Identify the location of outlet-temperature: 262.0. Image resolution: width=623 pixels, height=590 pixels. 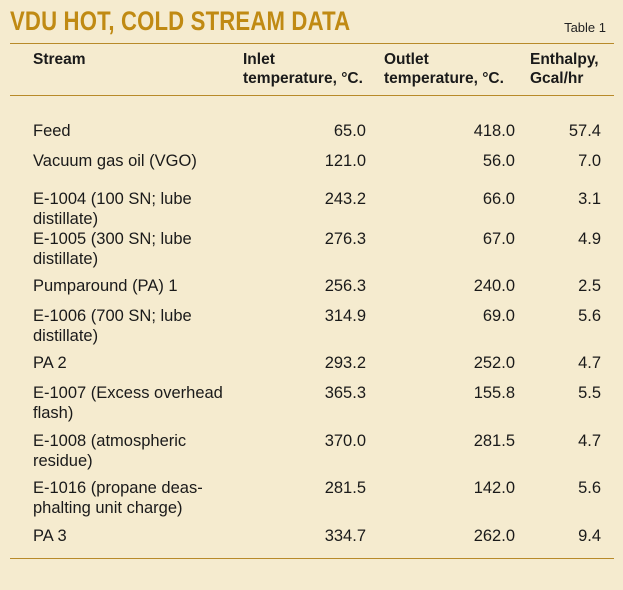
(494, 536).